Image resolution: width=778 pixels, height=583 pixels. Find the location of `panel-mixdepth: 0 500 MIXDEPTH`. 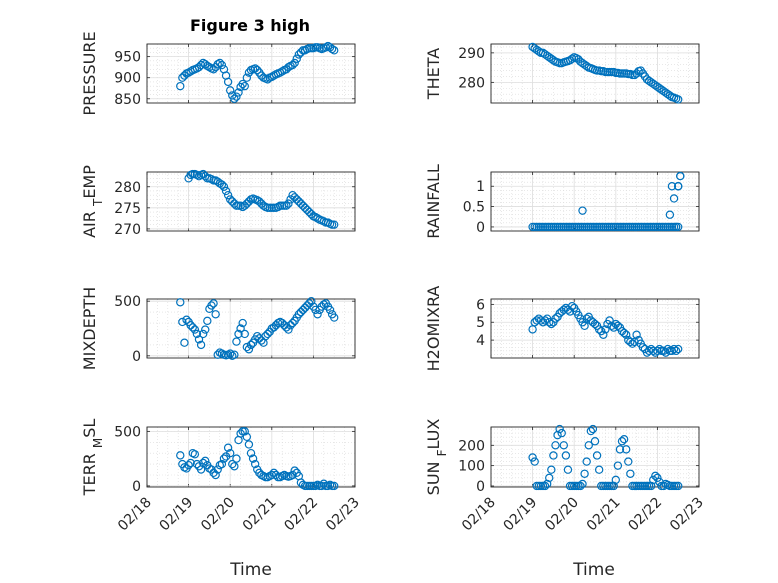

panel-mixdepth: 0 500 MIXDEPTH is located at coordinates (218, 328).